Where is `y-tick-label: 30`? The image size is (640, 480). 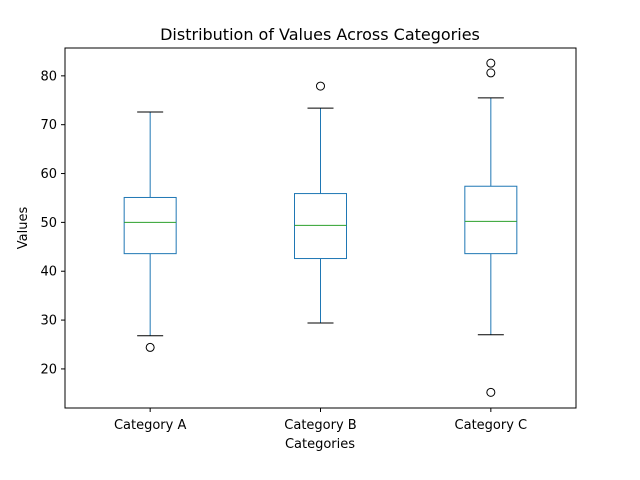 y-tick-label: 30 is located at coordinates (48, 321).